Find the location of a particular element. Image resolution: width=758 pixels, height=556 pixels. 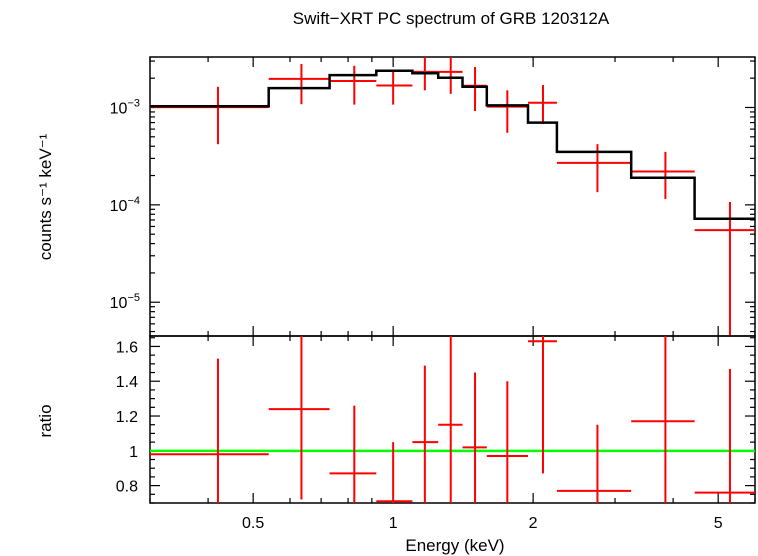

y-tick-label: 10⁻³ is located at coordinates (125, 107).